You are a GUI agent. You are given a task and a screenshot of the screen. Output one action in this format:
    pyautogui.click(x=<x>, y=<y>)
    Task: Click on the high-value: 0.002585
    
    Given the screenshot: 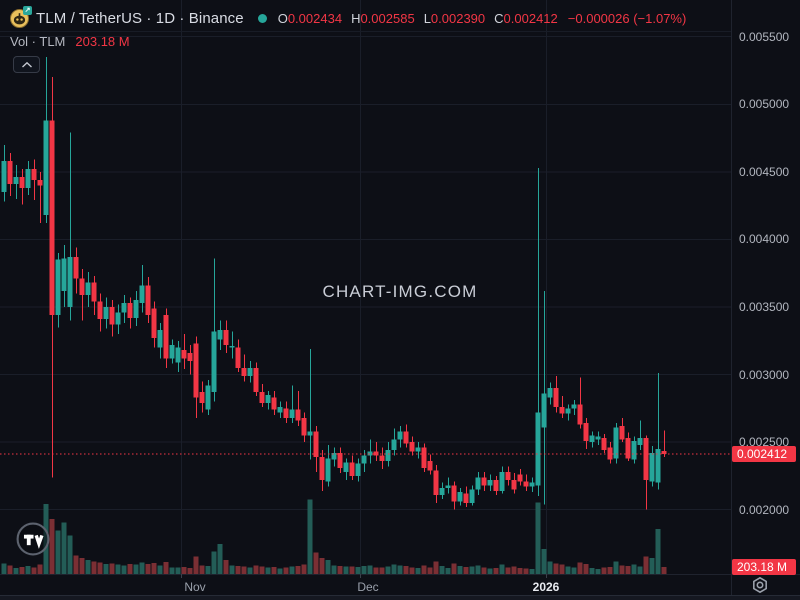 What is the action you would take?
    pyautogui.click(x=387, y=18)
    